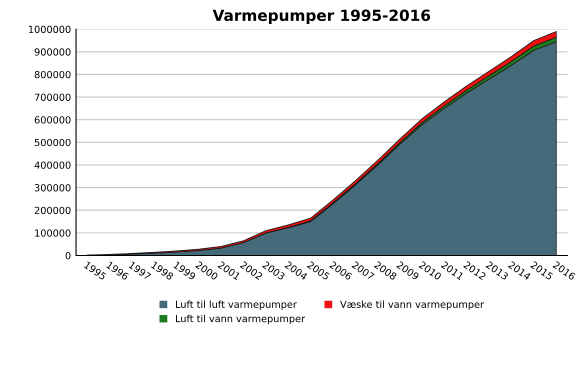 Image resolution: width=585 pixels, height=365 pixels. I want to click on chart-title: Varmepumper 1995-2016, so click(321, 17).